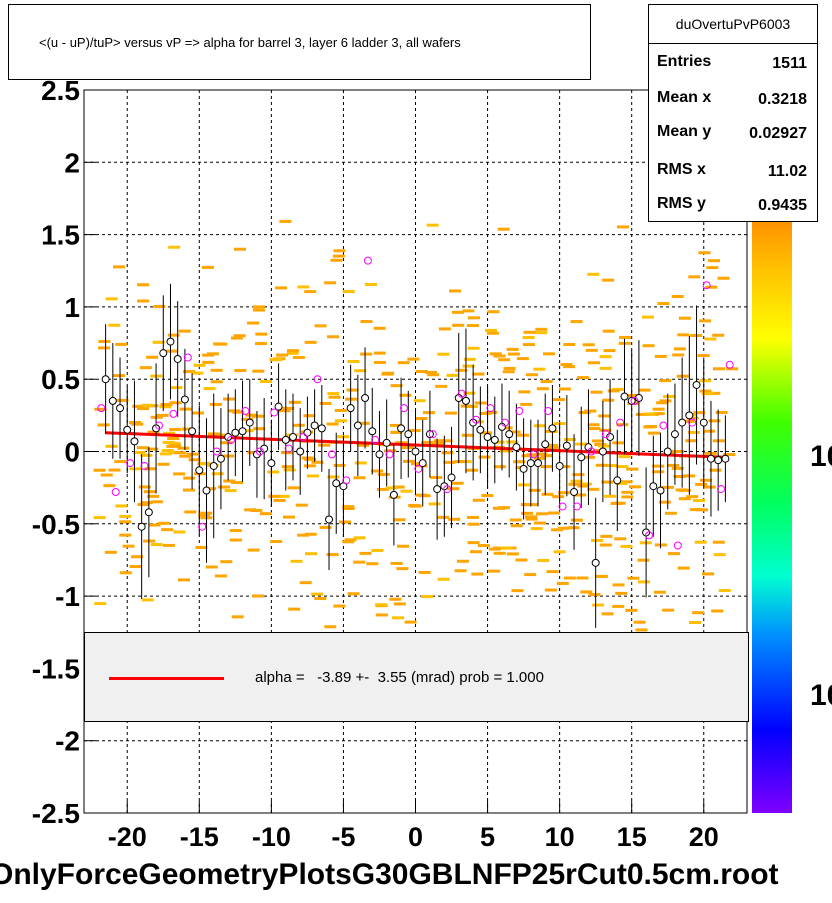 Image resolution: width=832 pixels, height=903 pixels. What do you see at coordinates (733, 170) in the screenshot?
I see `stats-row-rms-x: RMS x 11.02` at bounding box center [733, 170].